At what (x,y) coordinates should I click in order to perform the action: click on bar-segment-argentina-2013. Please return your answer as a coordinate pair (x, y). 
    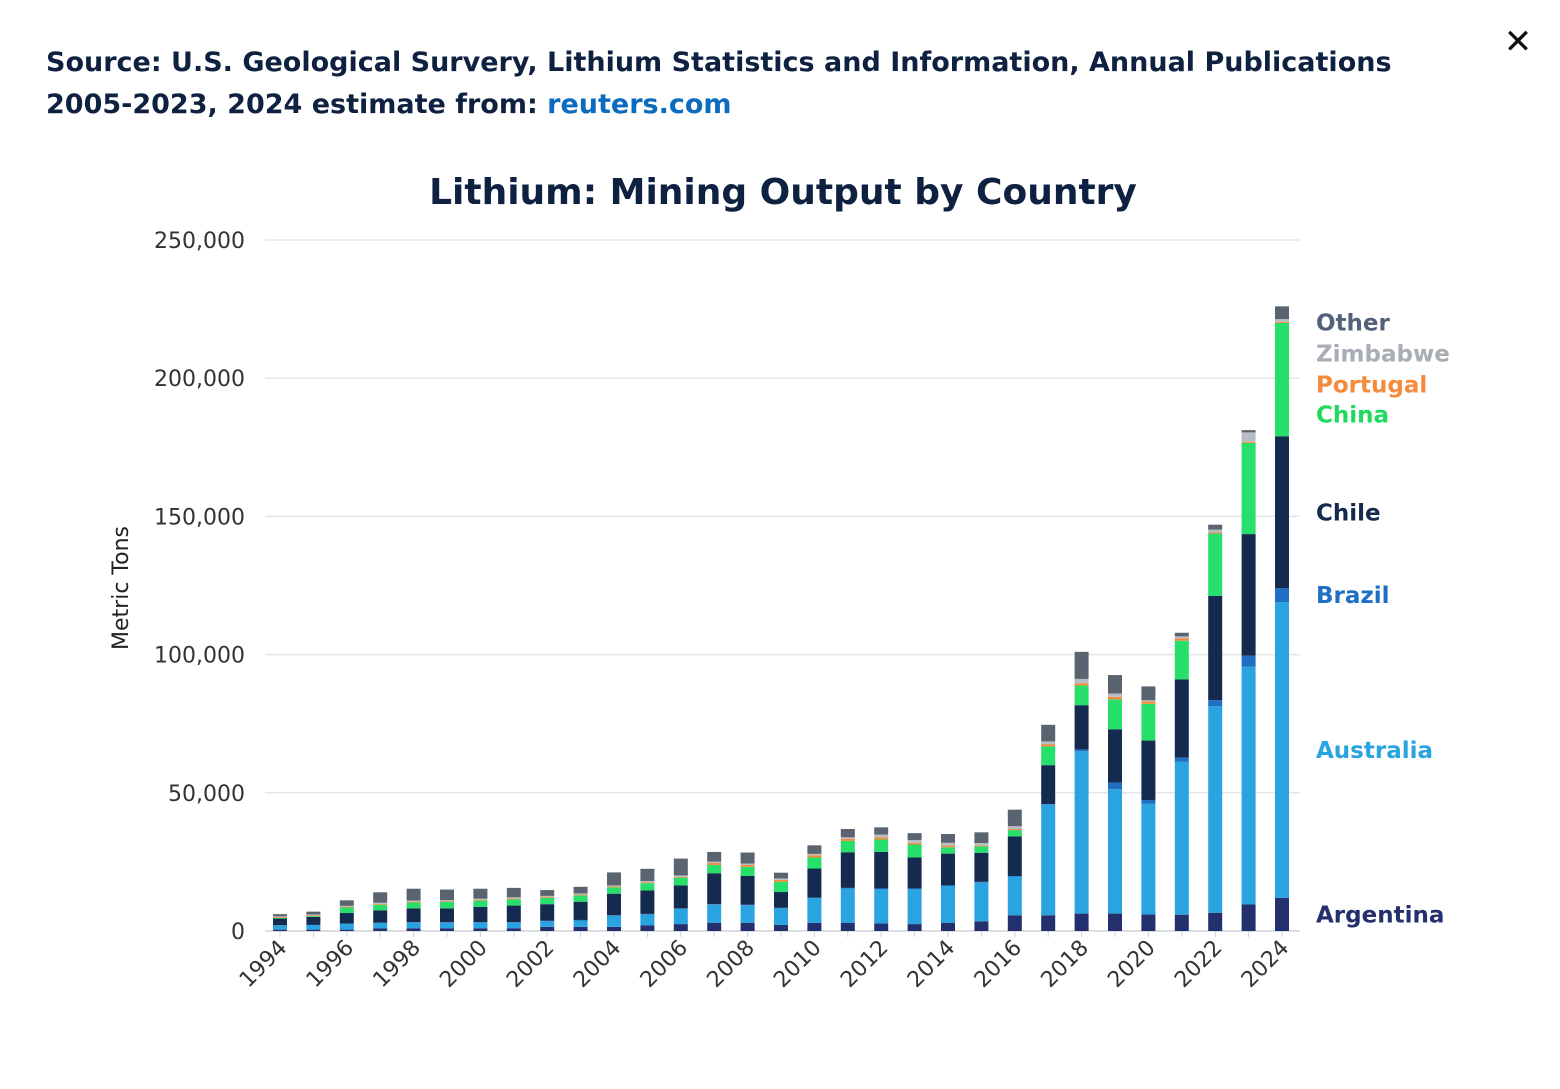
    Looking at the image, I should click on (914, 927).